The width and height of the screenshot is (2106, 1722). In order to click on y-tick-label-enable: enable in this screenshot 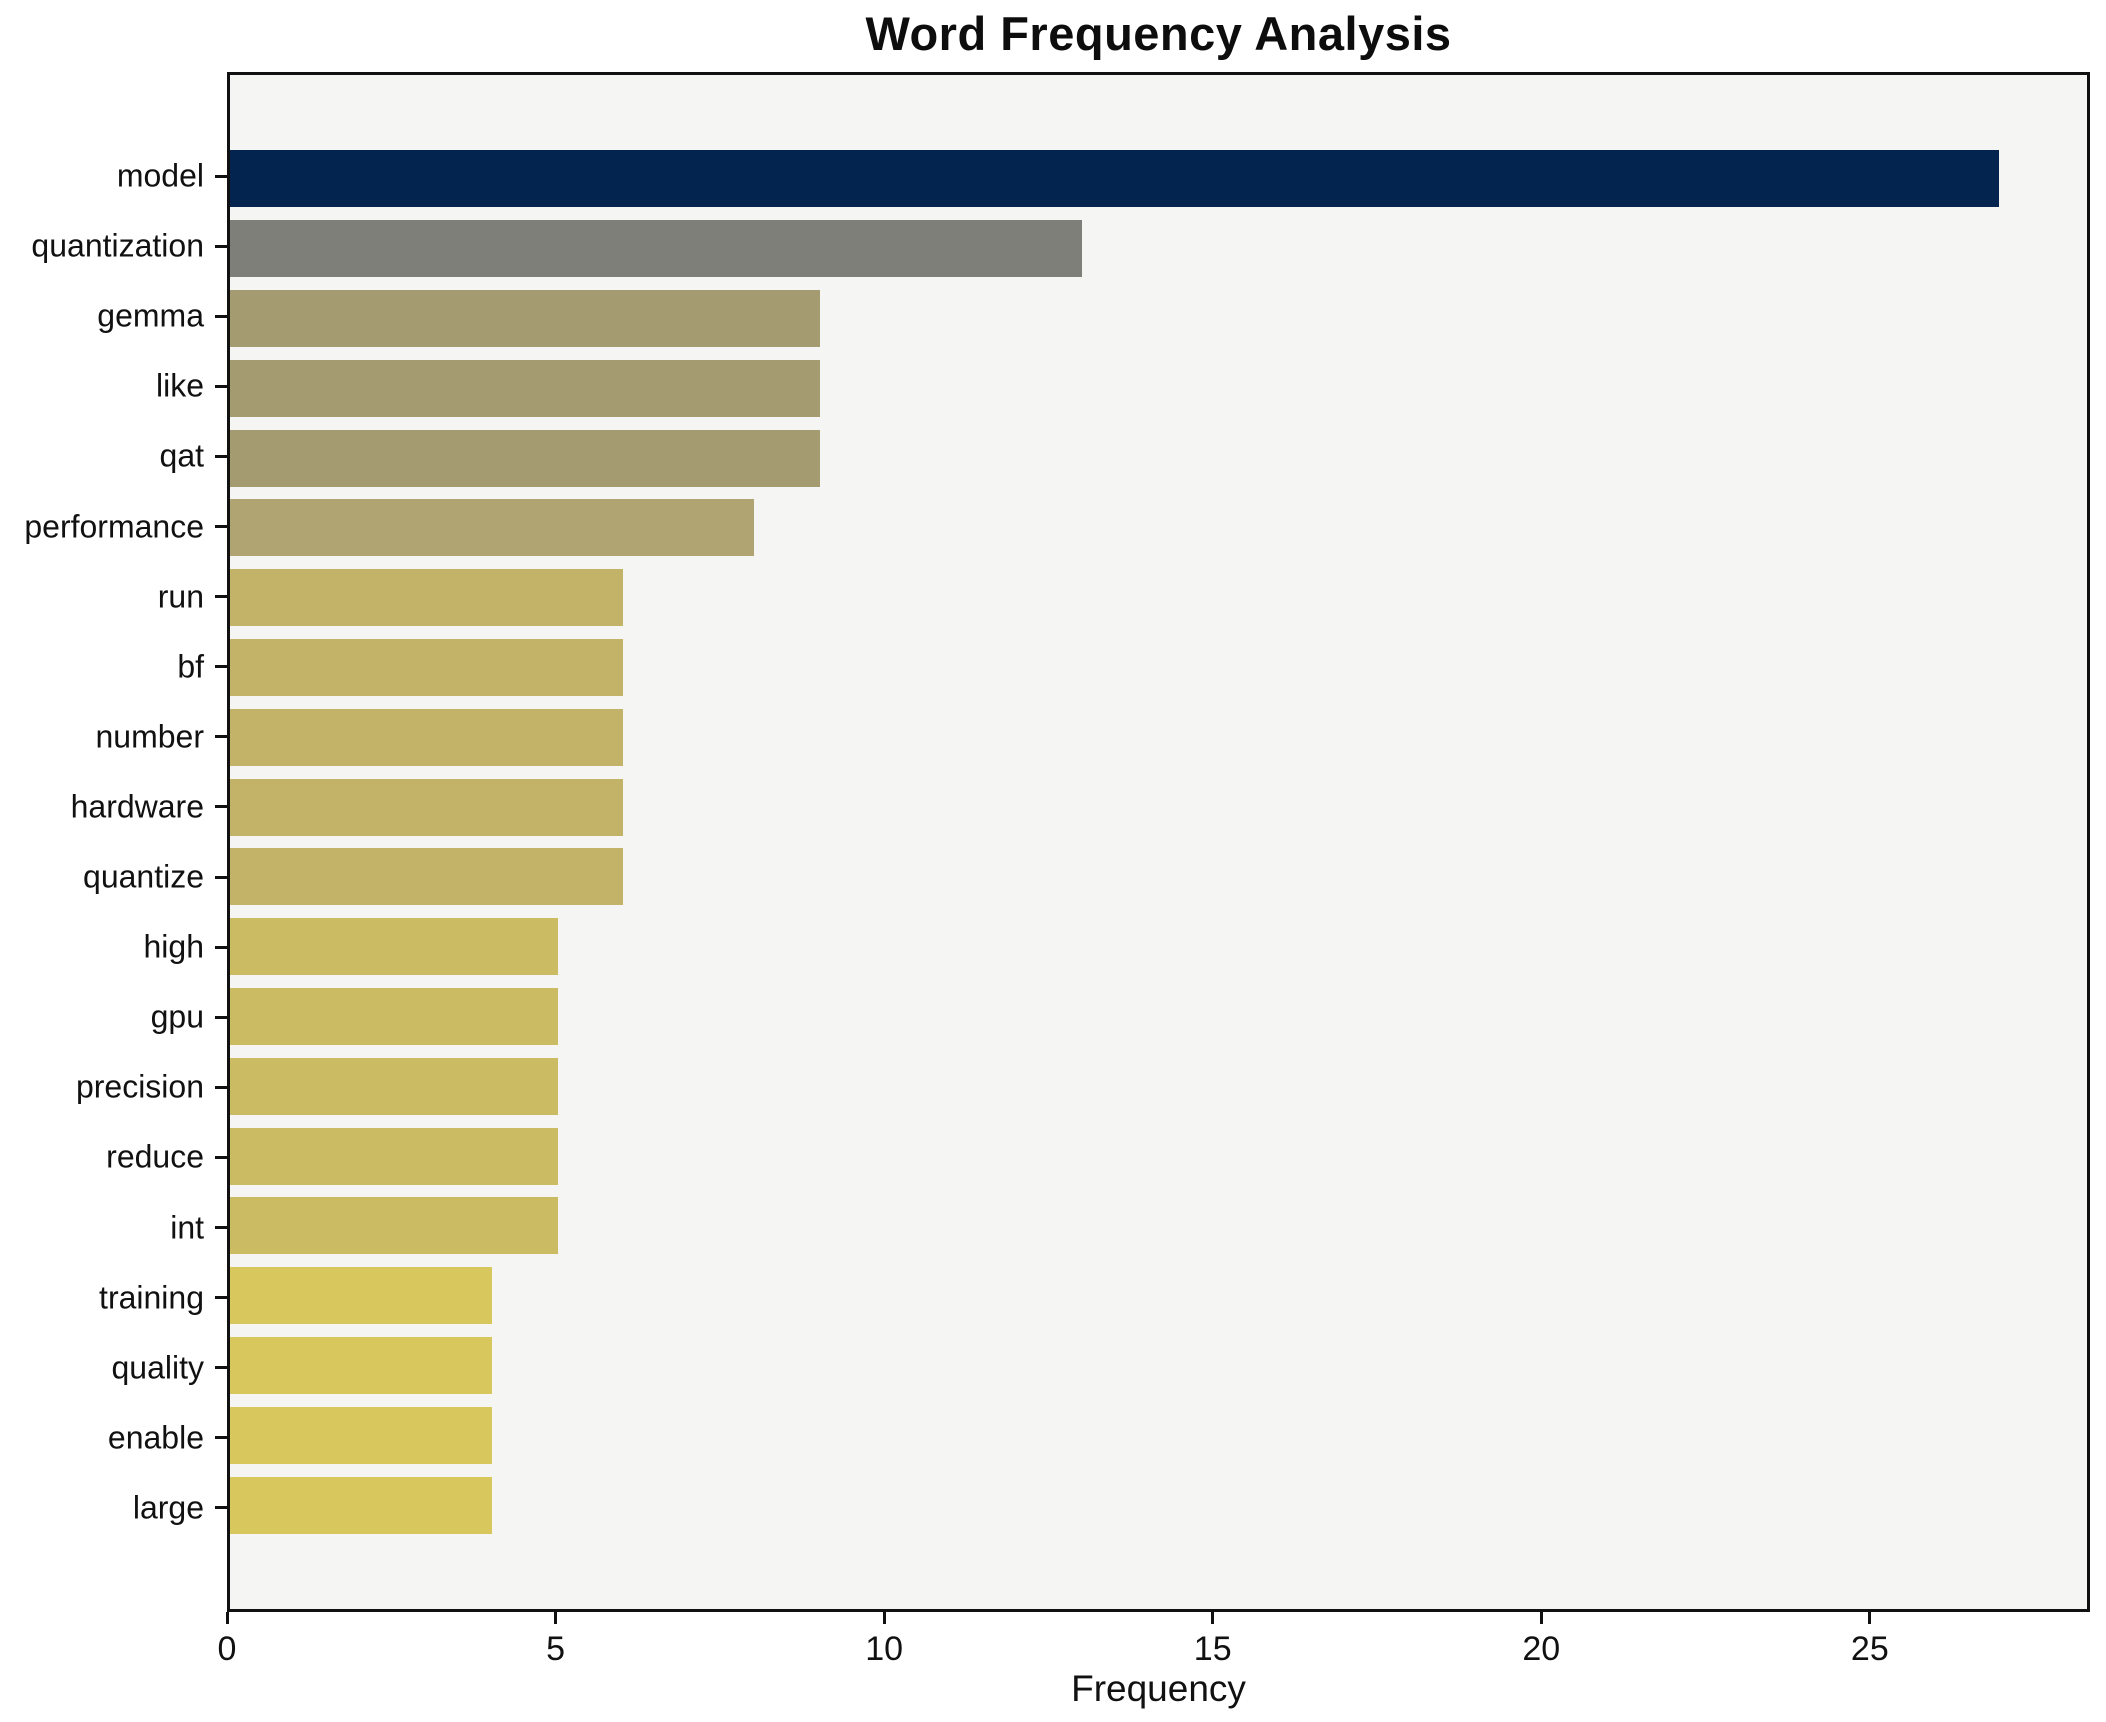, I will do `click(155, 1437)`.